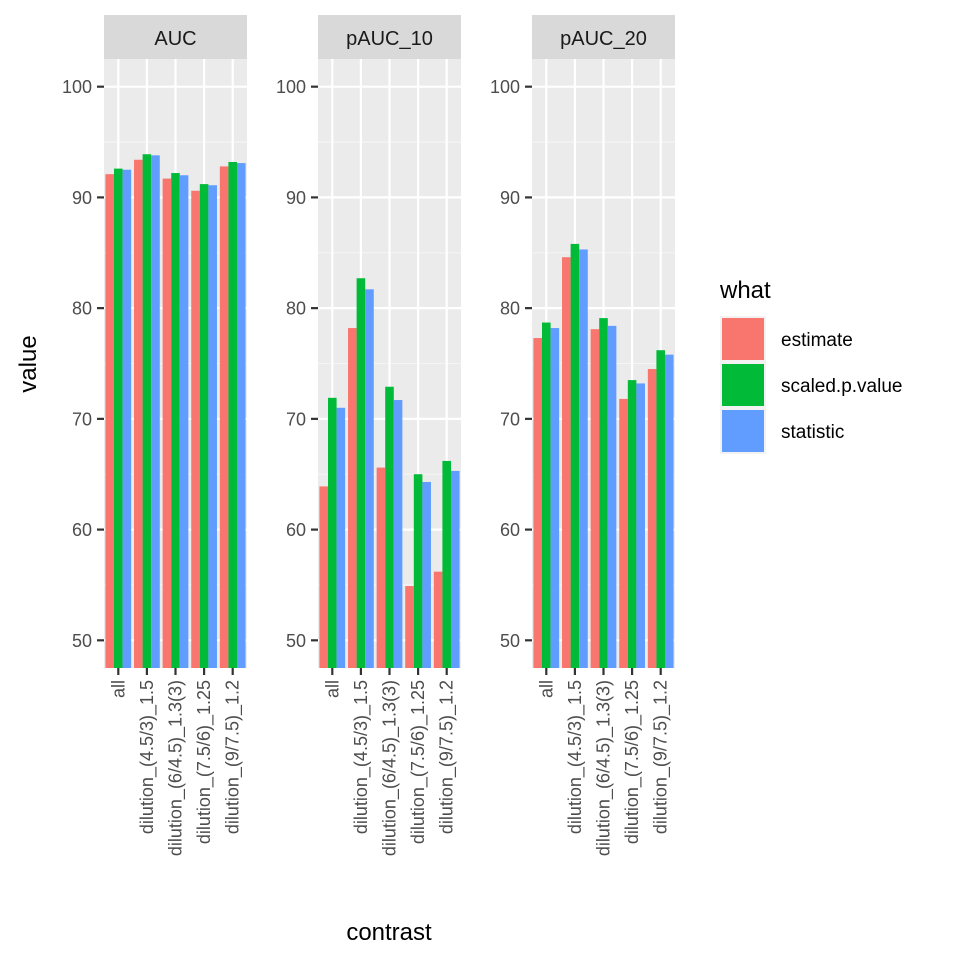  I want to click on legend-title: what, so click(745, 290).